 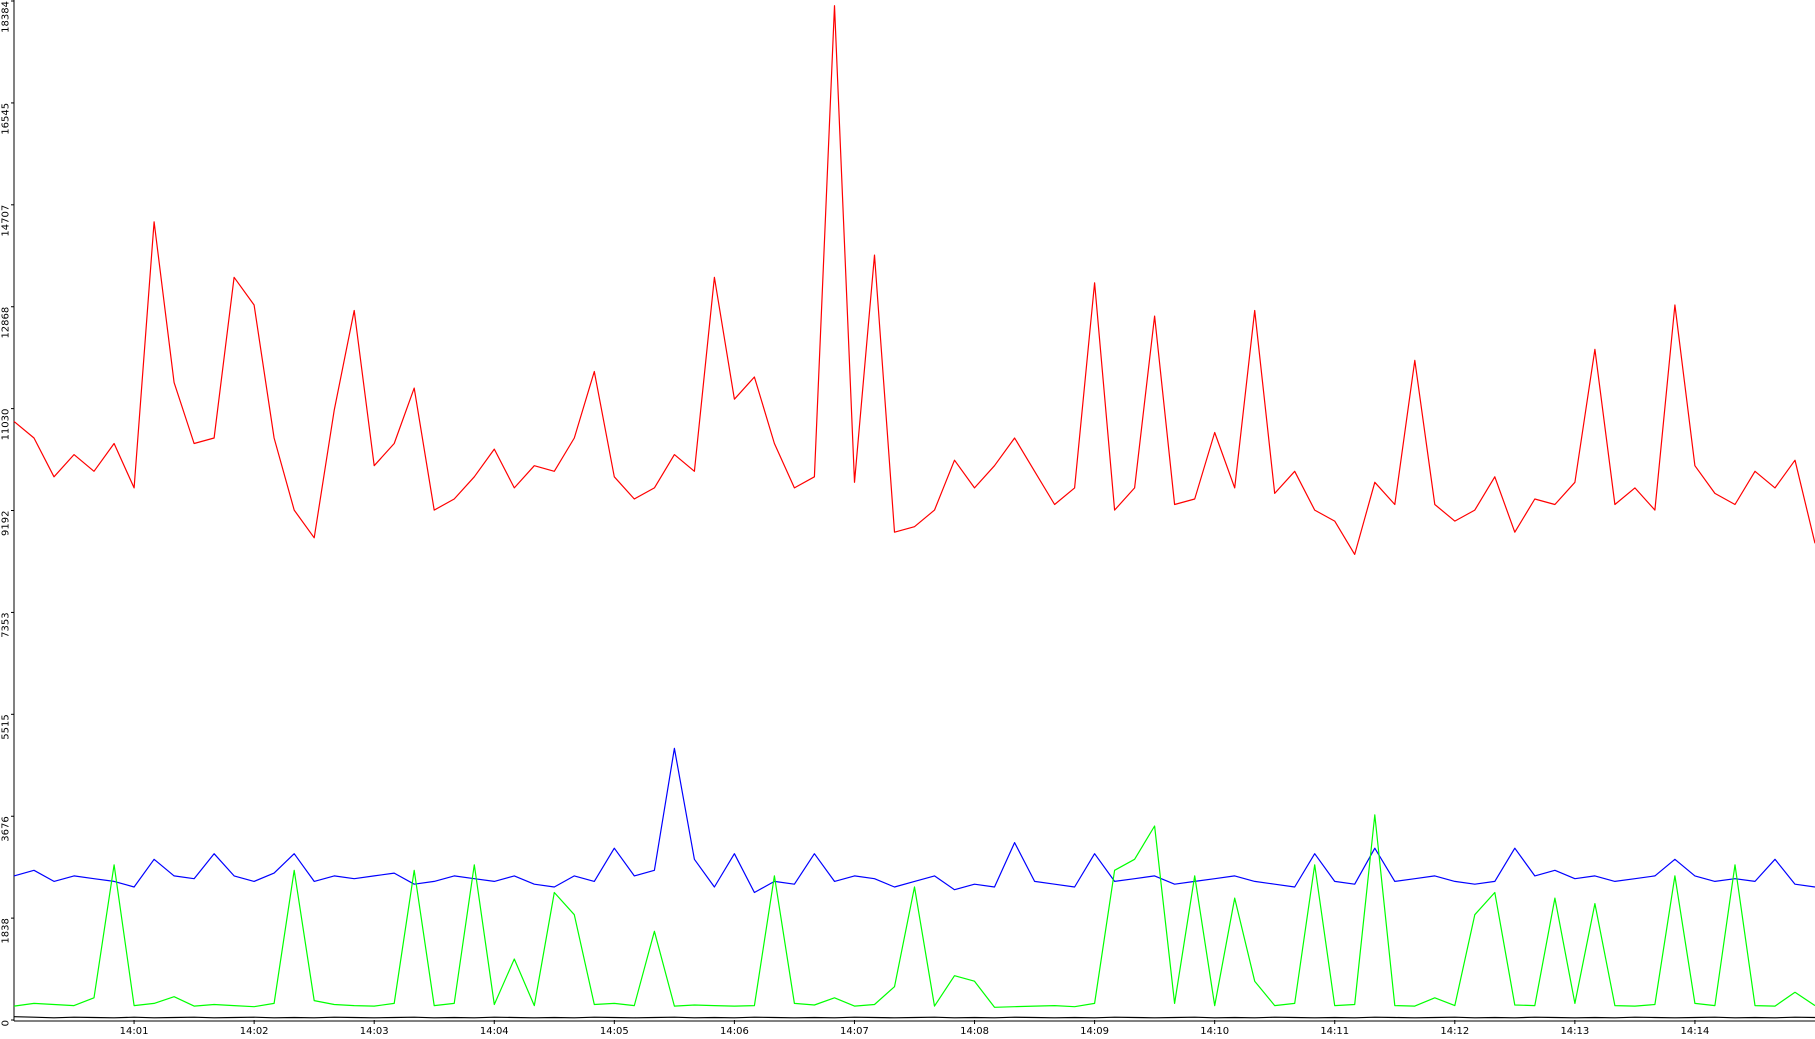 I want to click on y-tick-label: 16545, so click(x=5, y=119).